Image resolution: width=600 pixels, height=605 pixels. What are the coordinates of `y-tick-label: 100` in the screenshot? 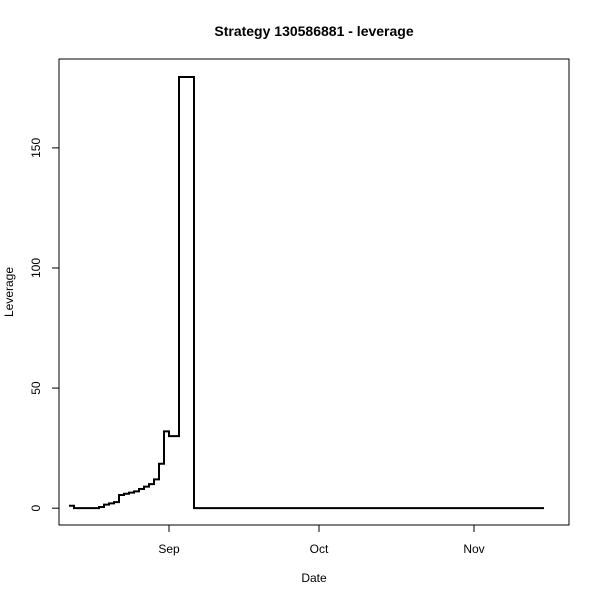 It's located at (36, 268).